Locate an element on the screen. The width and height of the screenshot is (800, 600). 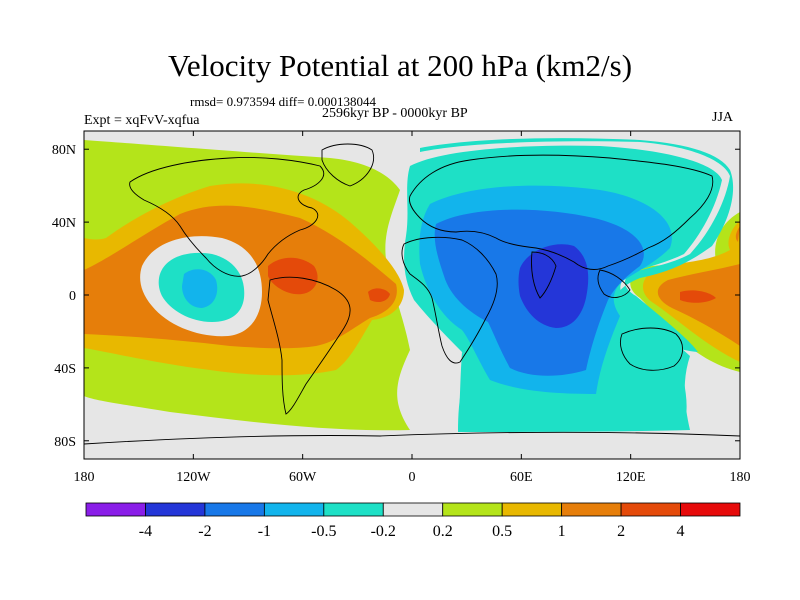
y-tick-label: 80N is located at coordinates (64, 150).